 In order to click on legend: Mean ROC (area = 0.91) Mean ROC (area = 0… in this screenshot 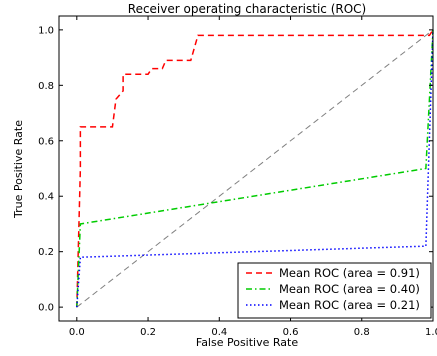, I will do `click(334, 290)`.